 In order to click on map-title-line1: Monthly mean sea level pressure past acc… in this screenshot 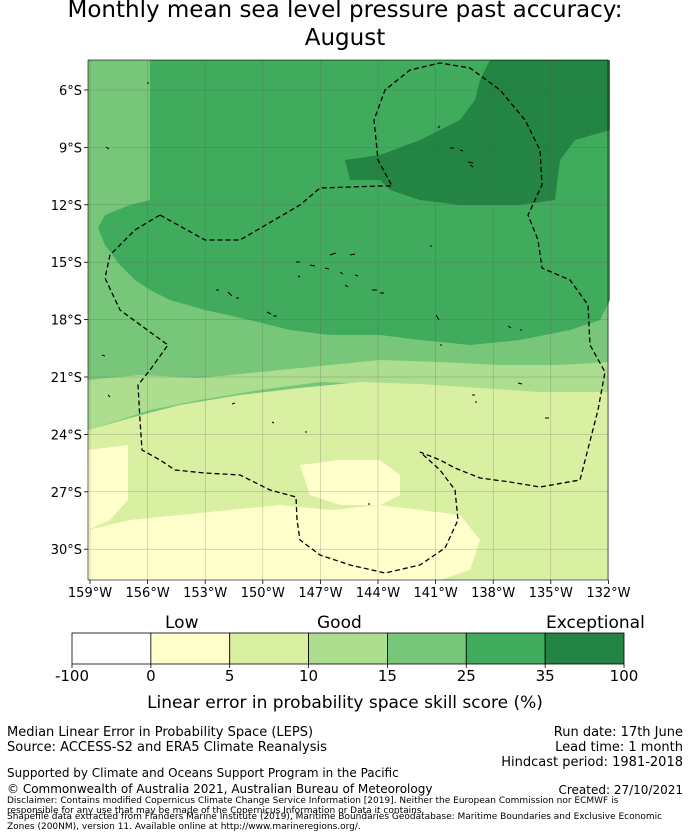, I will do `click(345, 11)`.